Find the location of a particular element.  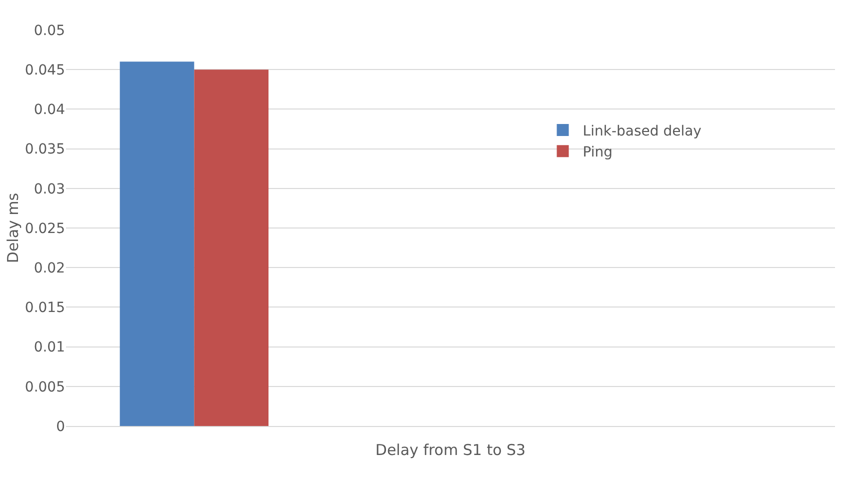

y-tick-label: 0.025 is located at coordinates (44, 228).